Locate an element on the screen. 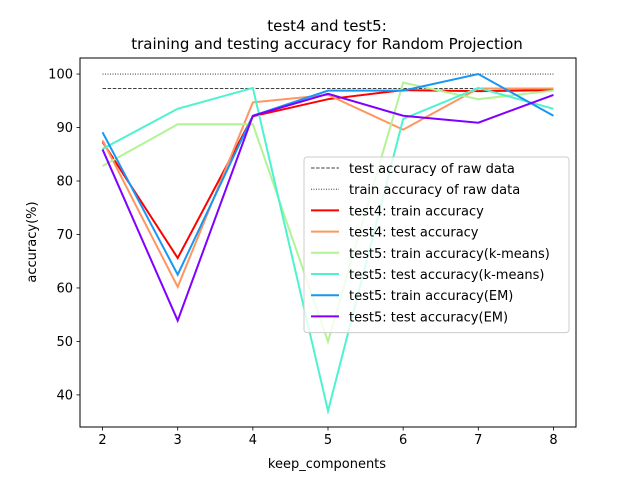 This screenshot has height=480, width=640. x-axis-label: keep_components is located at coordinates (327, 464).